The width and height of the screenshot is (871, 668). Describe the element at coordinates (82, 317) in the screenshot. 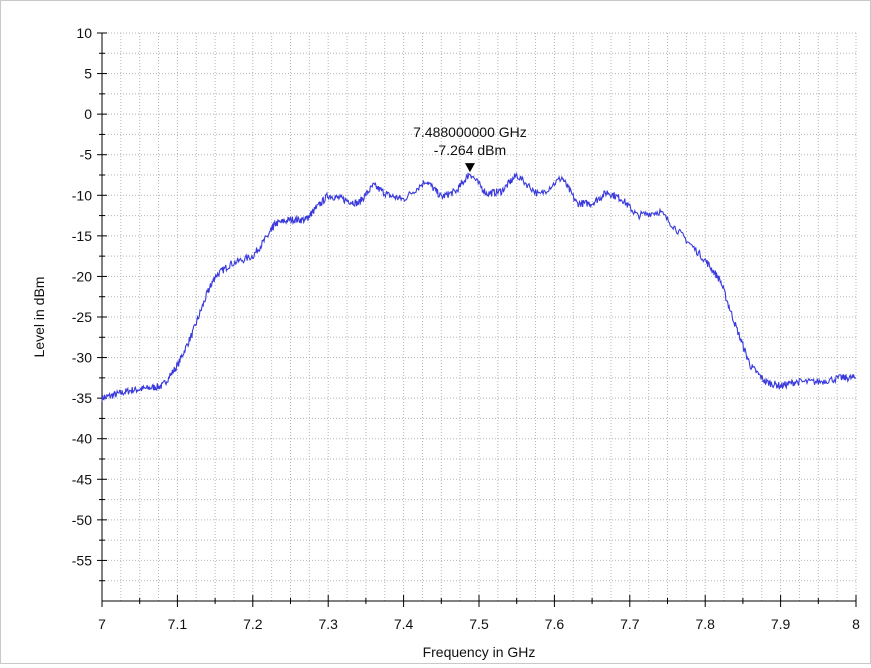

I see `y-tick-label: -25` at that location.